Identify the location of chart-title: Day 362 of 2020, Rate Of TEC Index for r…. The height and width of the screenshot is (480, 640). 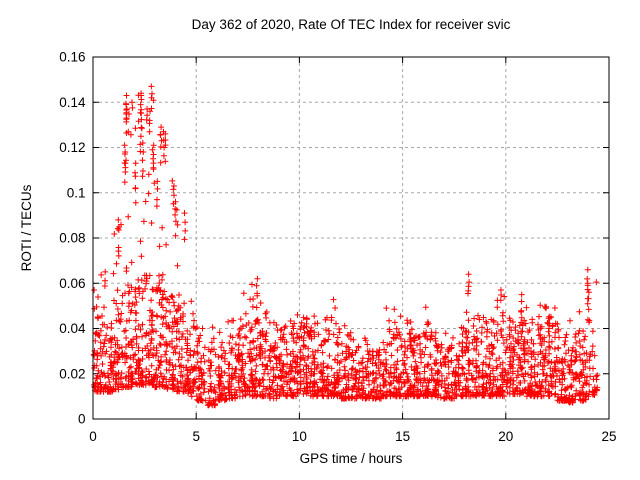
(351, 24).